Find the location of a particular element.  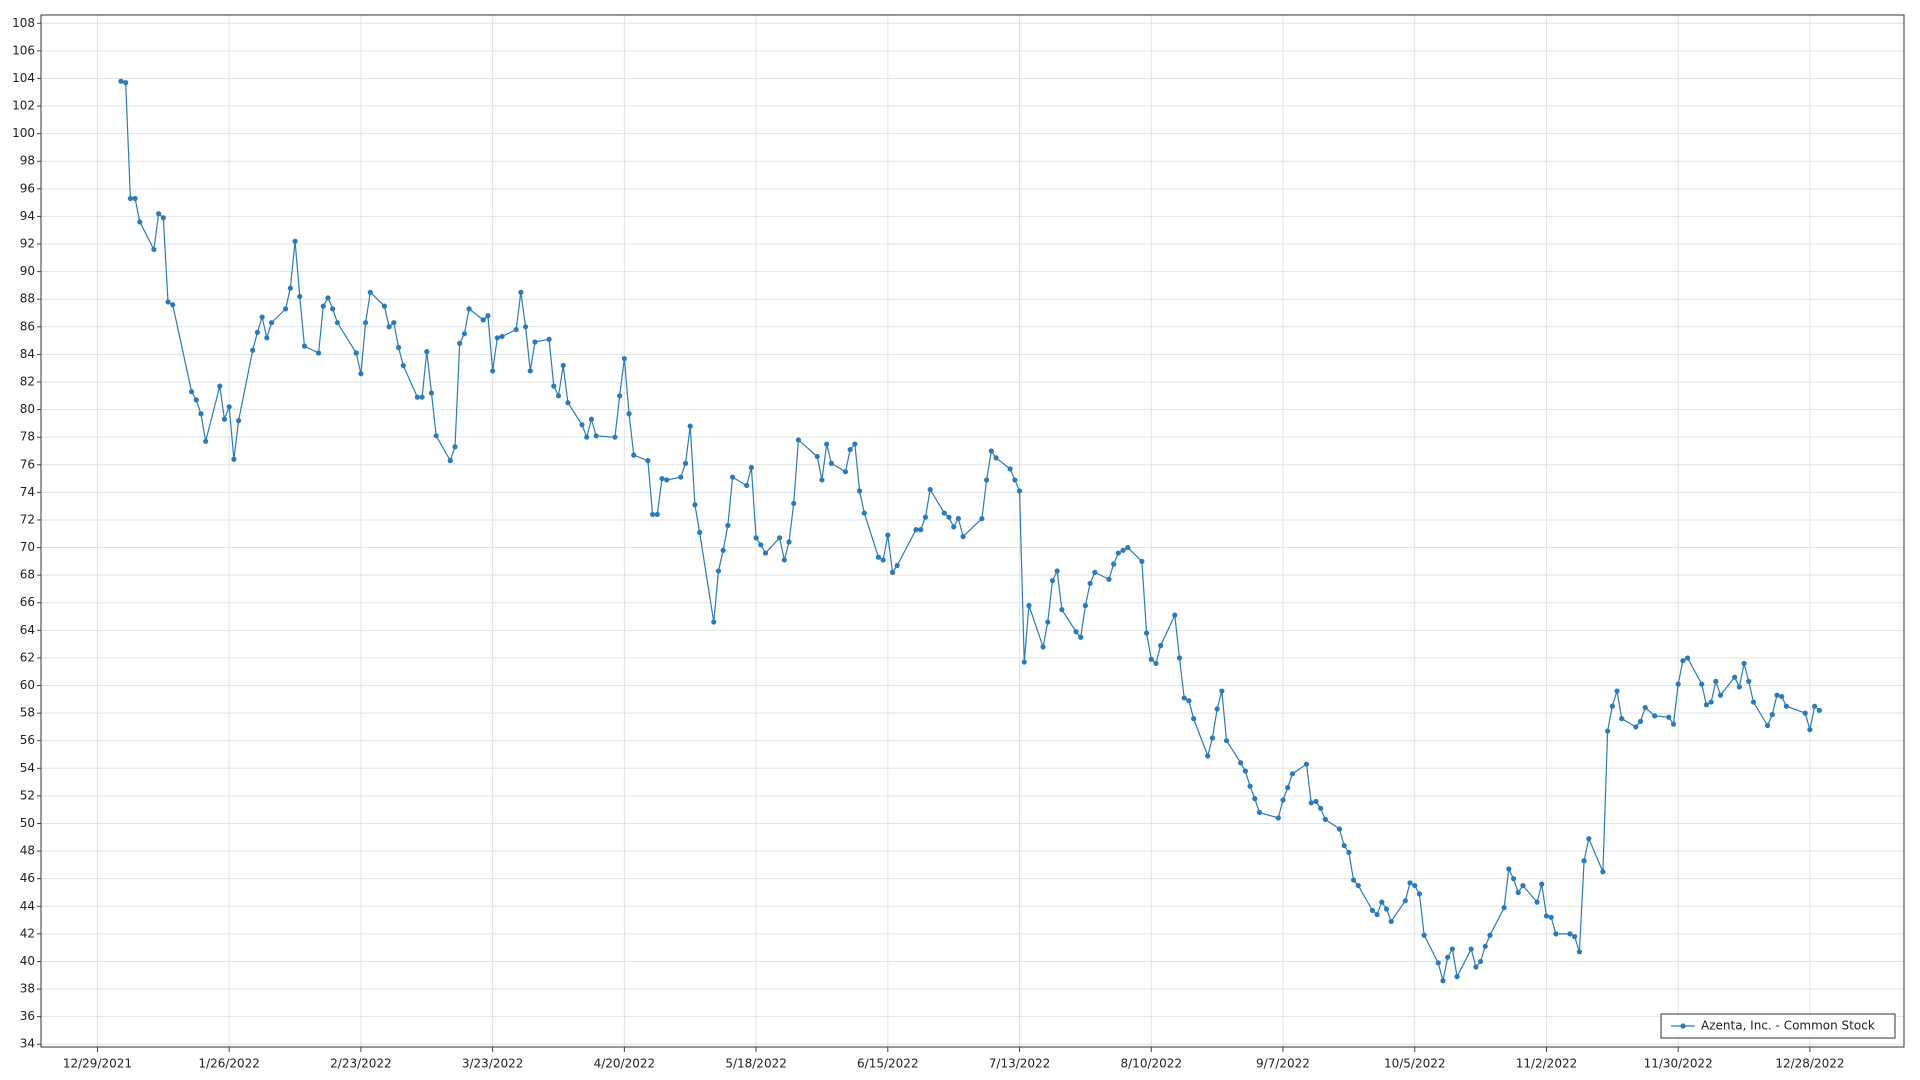

x-tick-label: 11/30/2022 is located at coordinates (1678, 1064).